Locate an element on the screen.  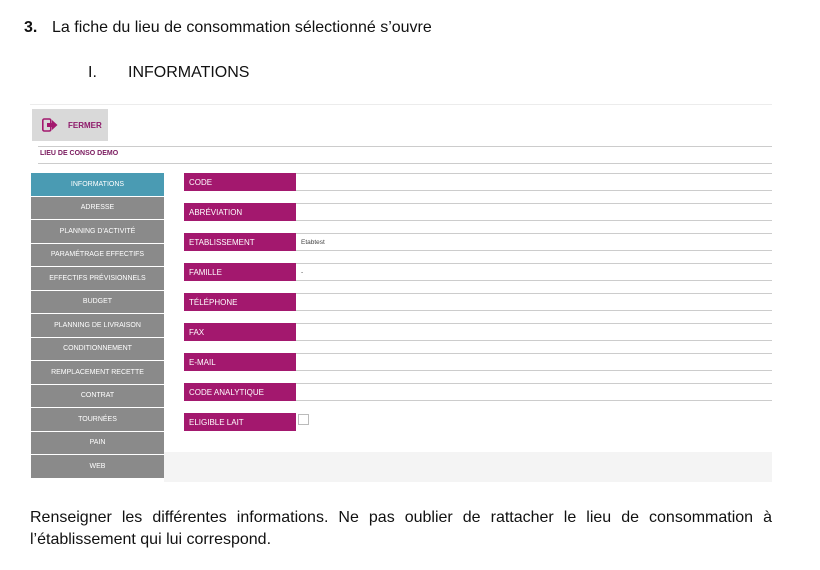
eligible-lait-checkbox is located at coordinates (303, 419).